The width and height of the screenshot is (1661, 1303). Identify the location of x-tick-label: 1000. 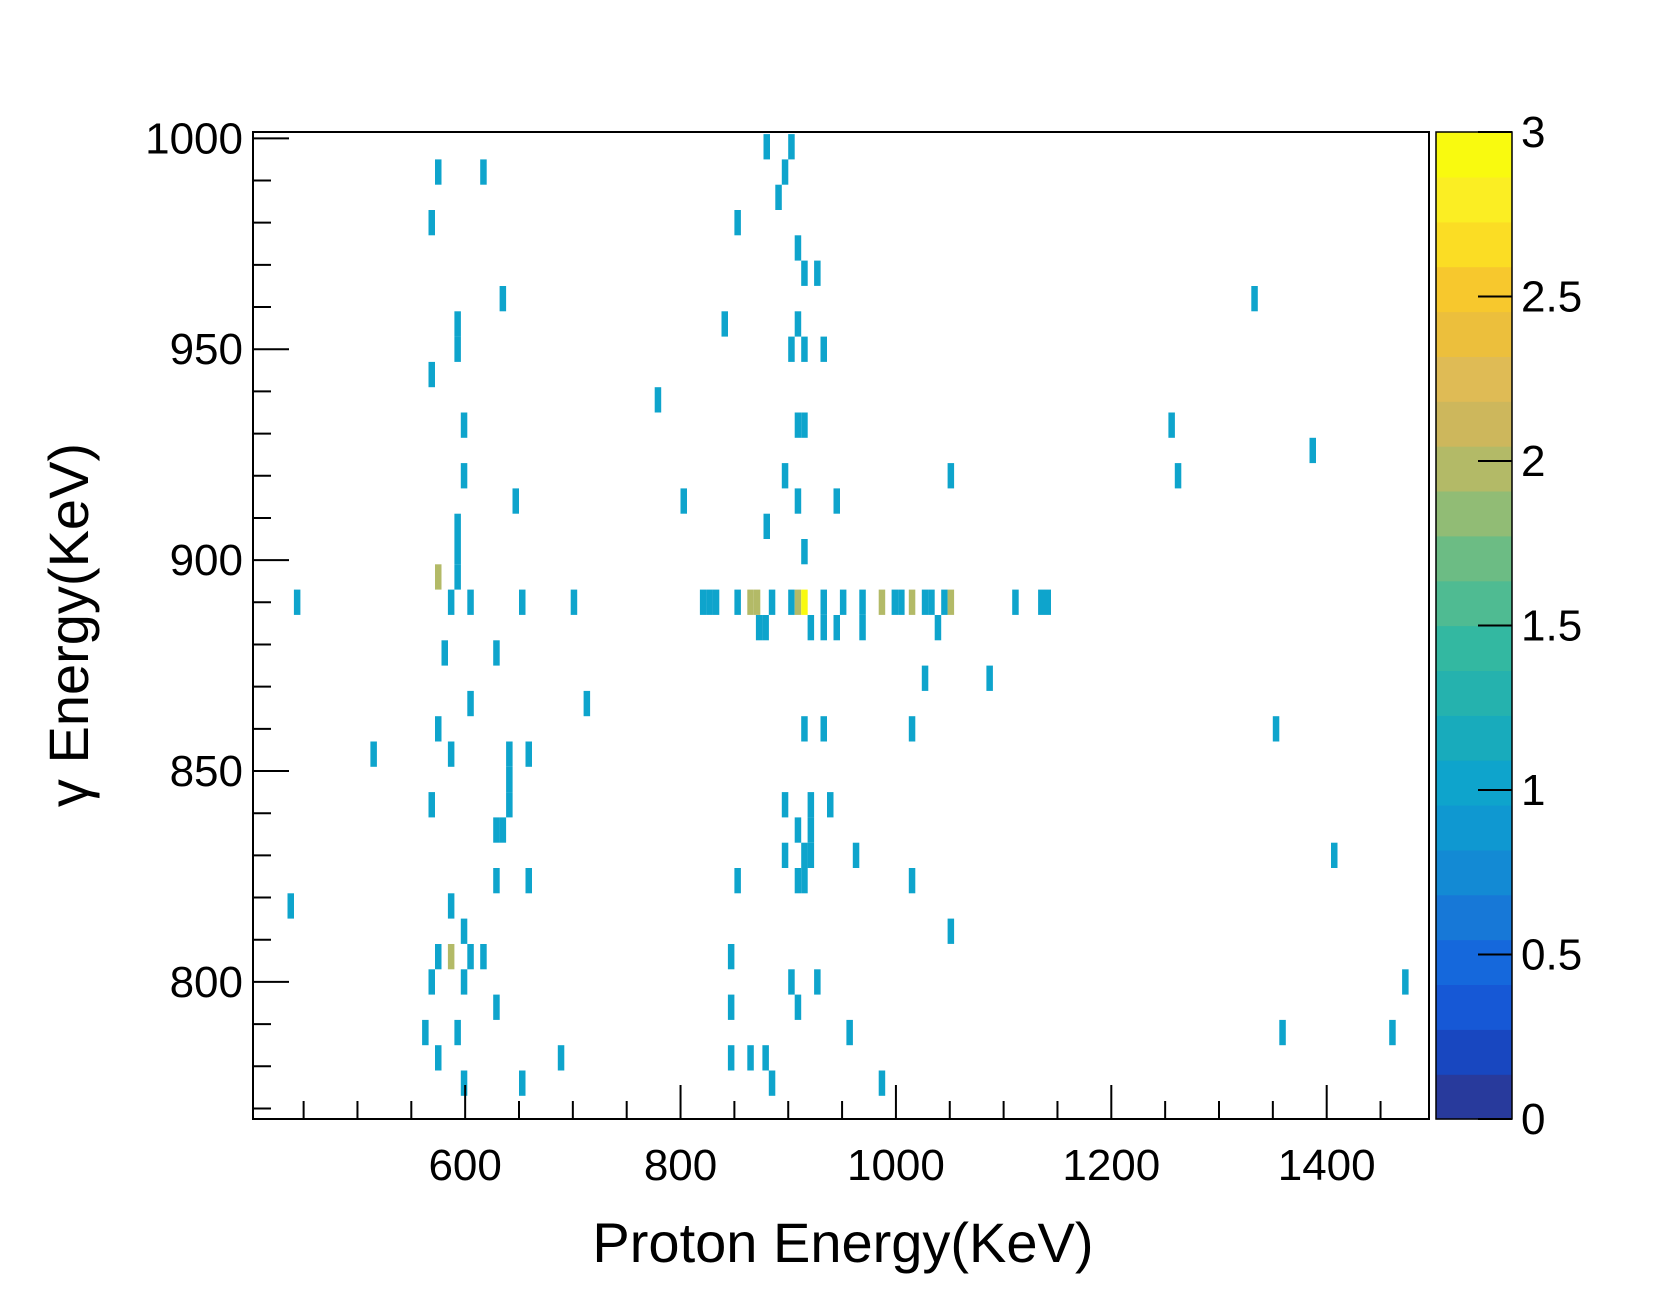
(896, 1165).